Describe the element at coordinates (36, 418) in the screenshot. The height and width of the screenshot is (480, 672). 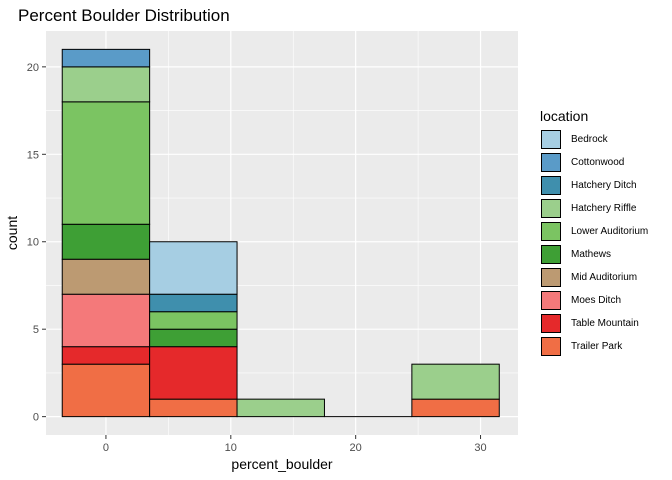
I see `y-tick-label: 0` at that location.